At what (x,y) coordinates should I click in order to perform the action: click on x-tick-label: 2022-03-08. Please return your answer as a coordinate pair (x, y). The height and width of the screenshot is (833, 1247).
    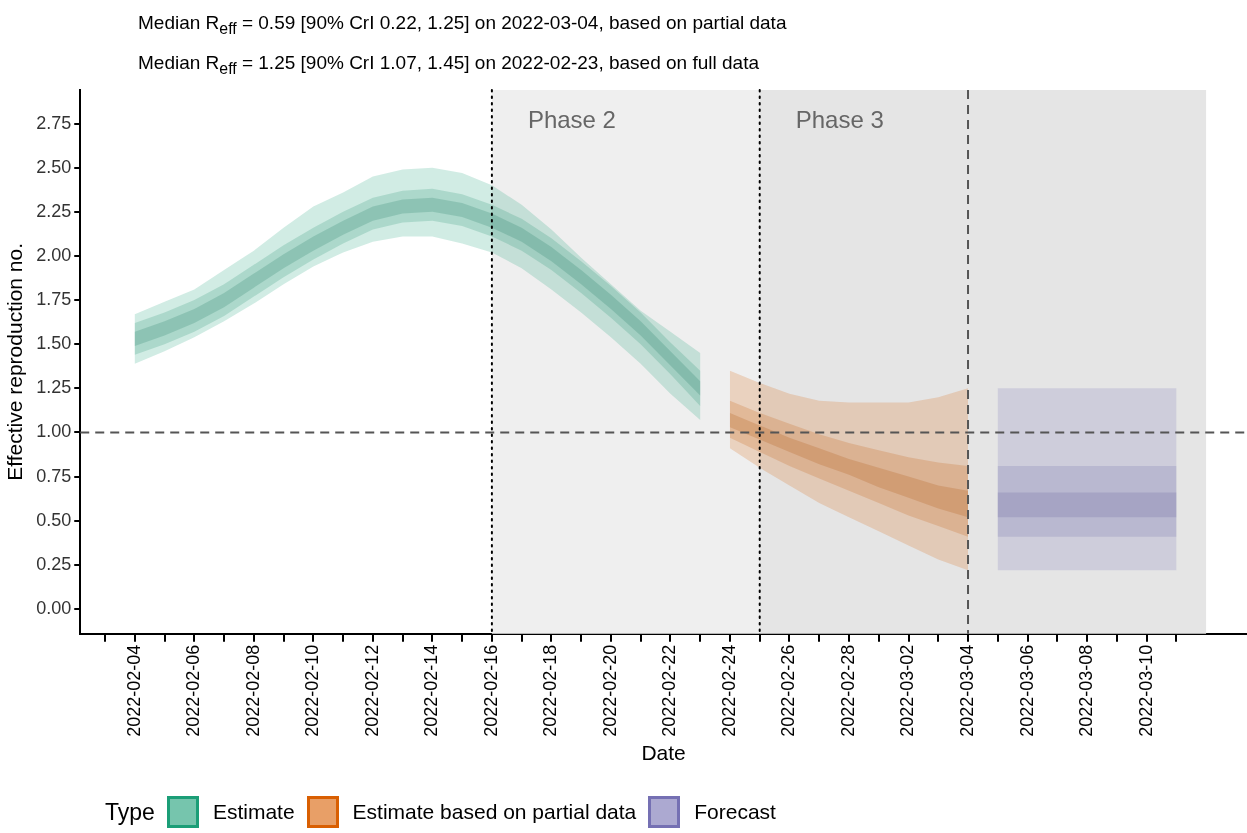
    Looking at the image, I should click on (1086, 690).